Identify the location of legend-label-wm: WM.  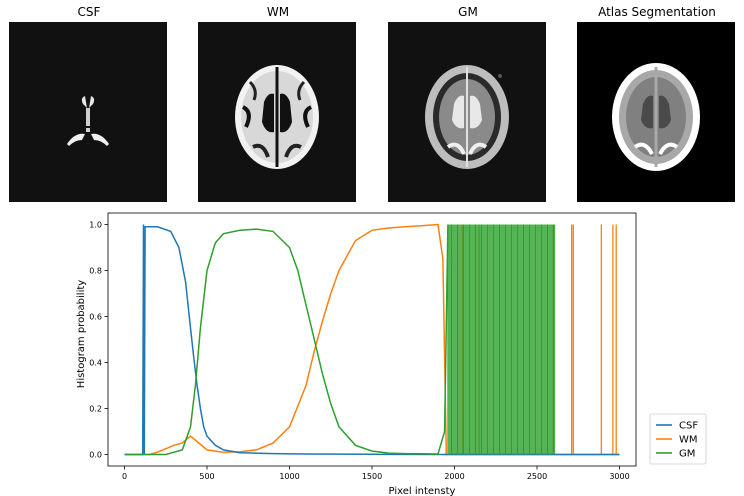
(688, 440).